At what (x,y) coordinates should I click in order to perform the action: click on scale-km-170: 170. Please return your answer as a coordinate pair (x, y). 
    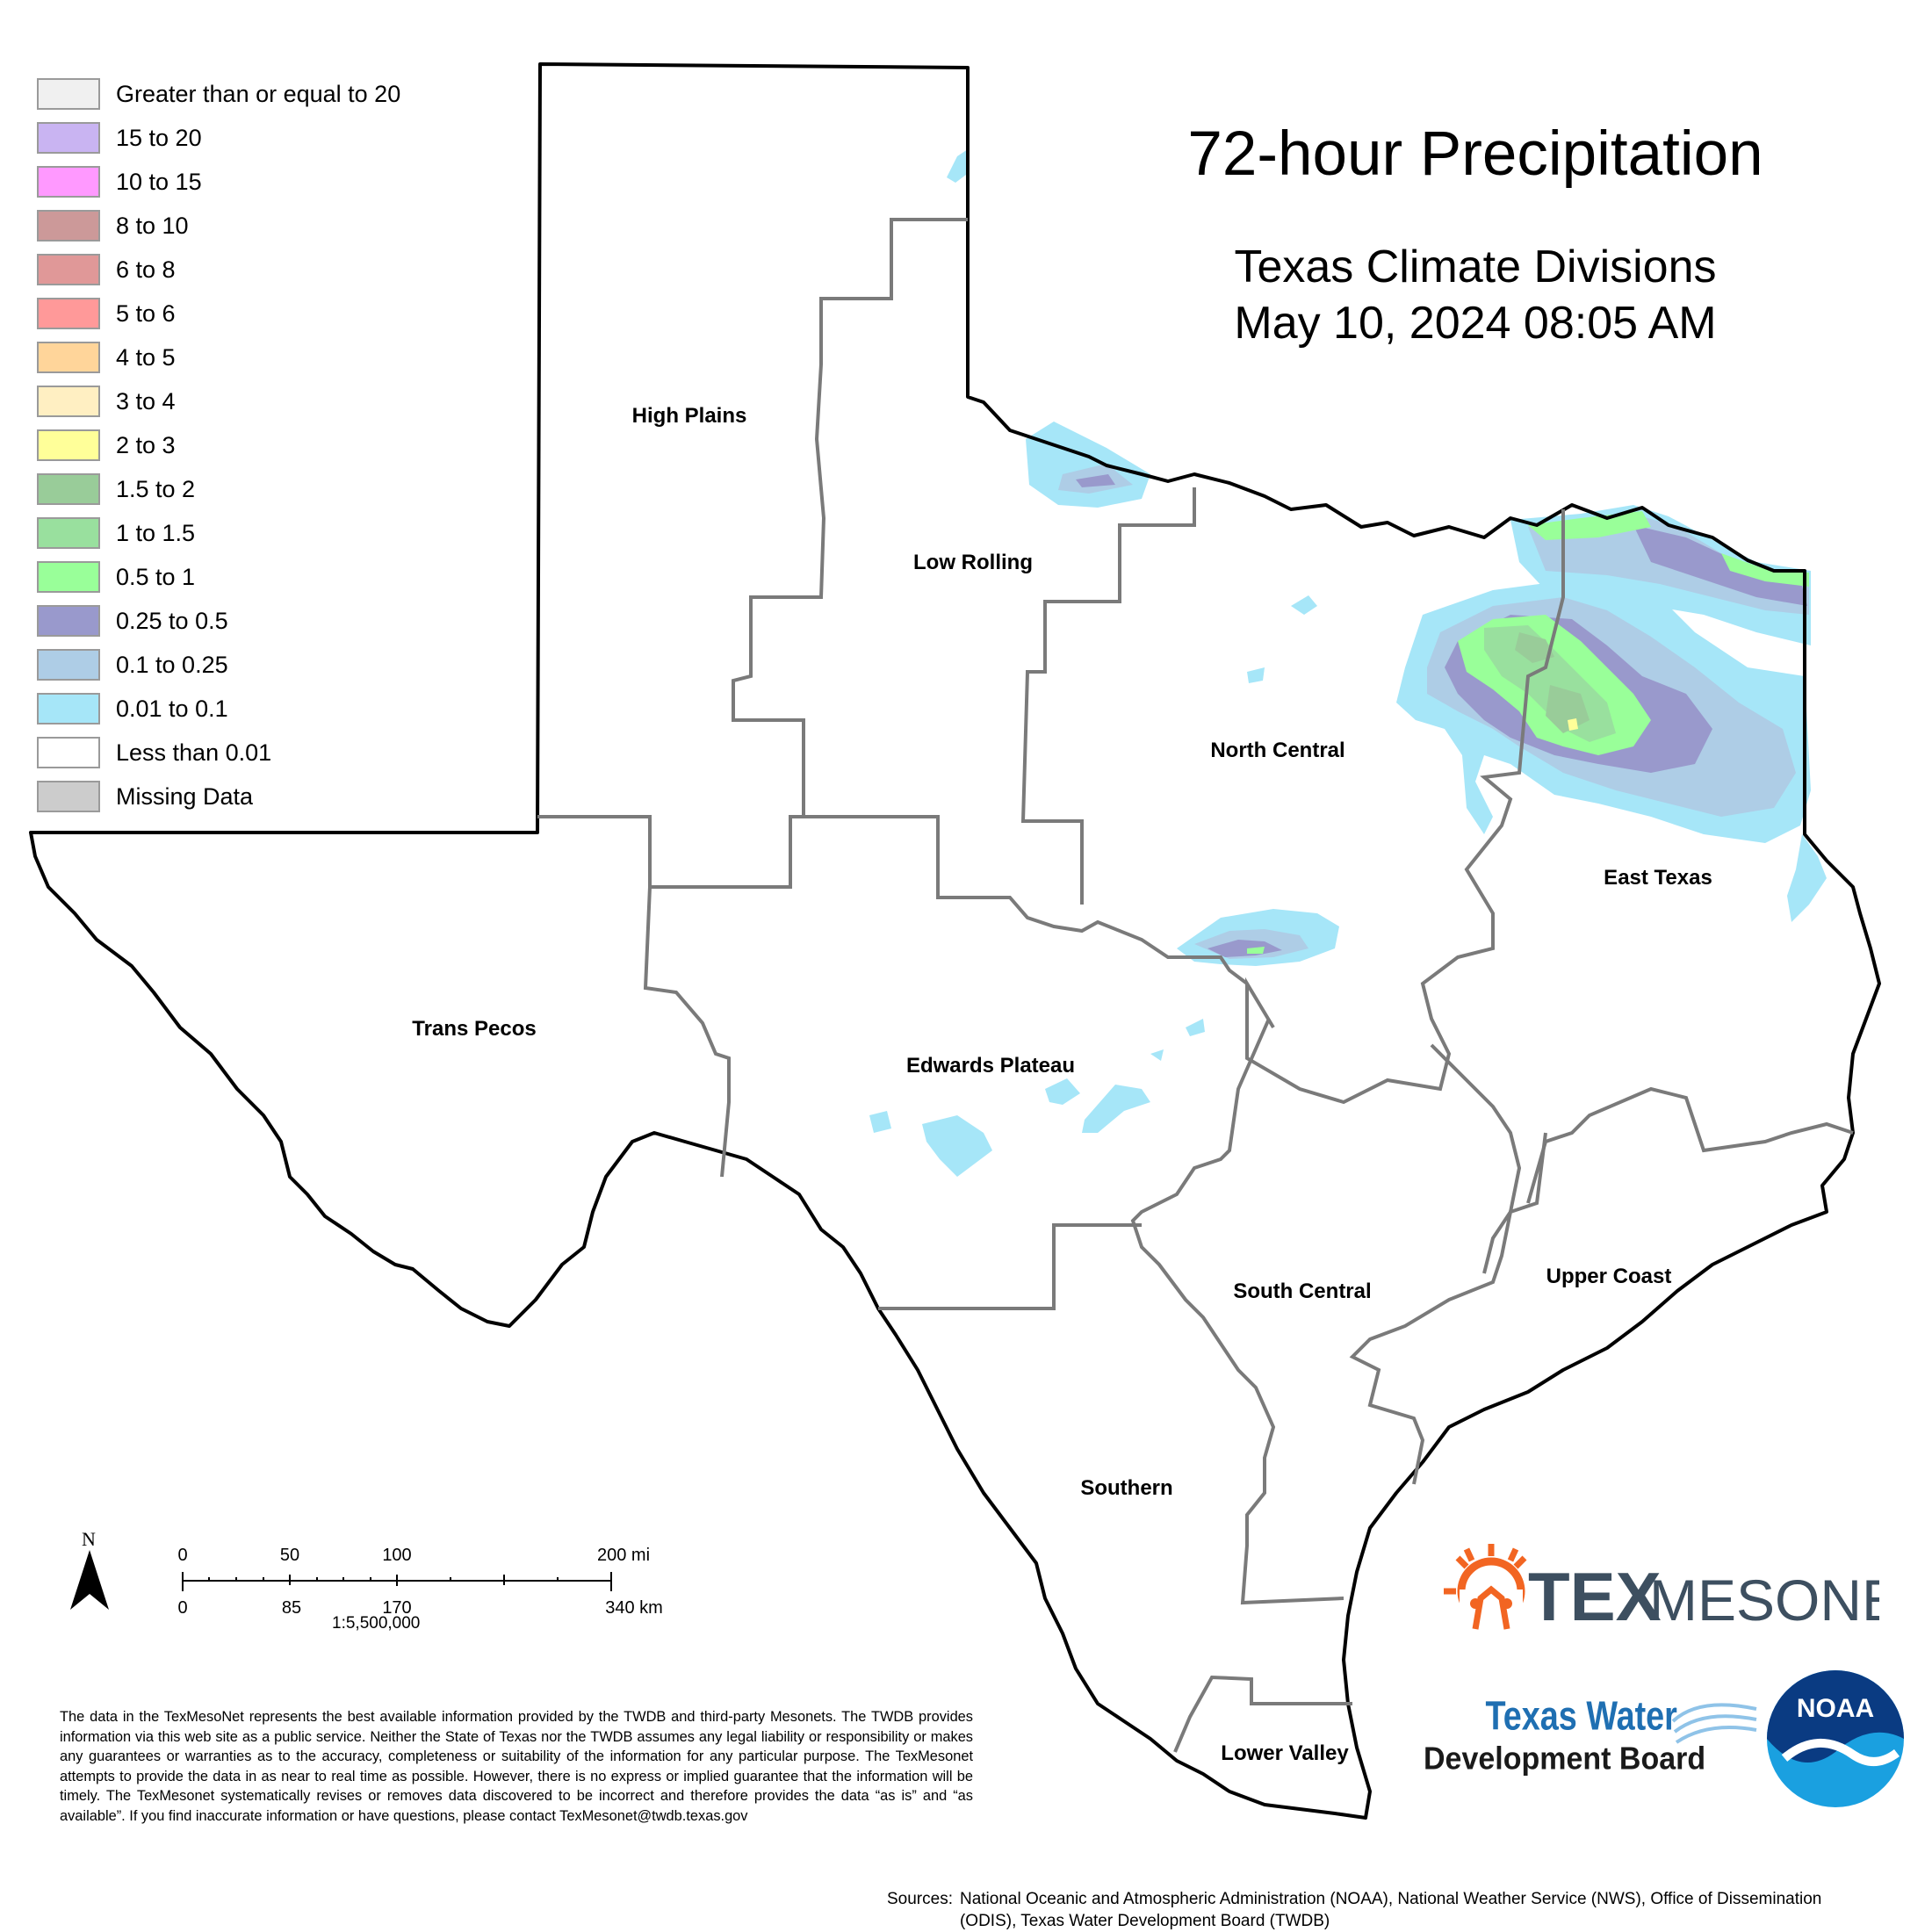
    Looking at the image, I should click on (397, 1608).